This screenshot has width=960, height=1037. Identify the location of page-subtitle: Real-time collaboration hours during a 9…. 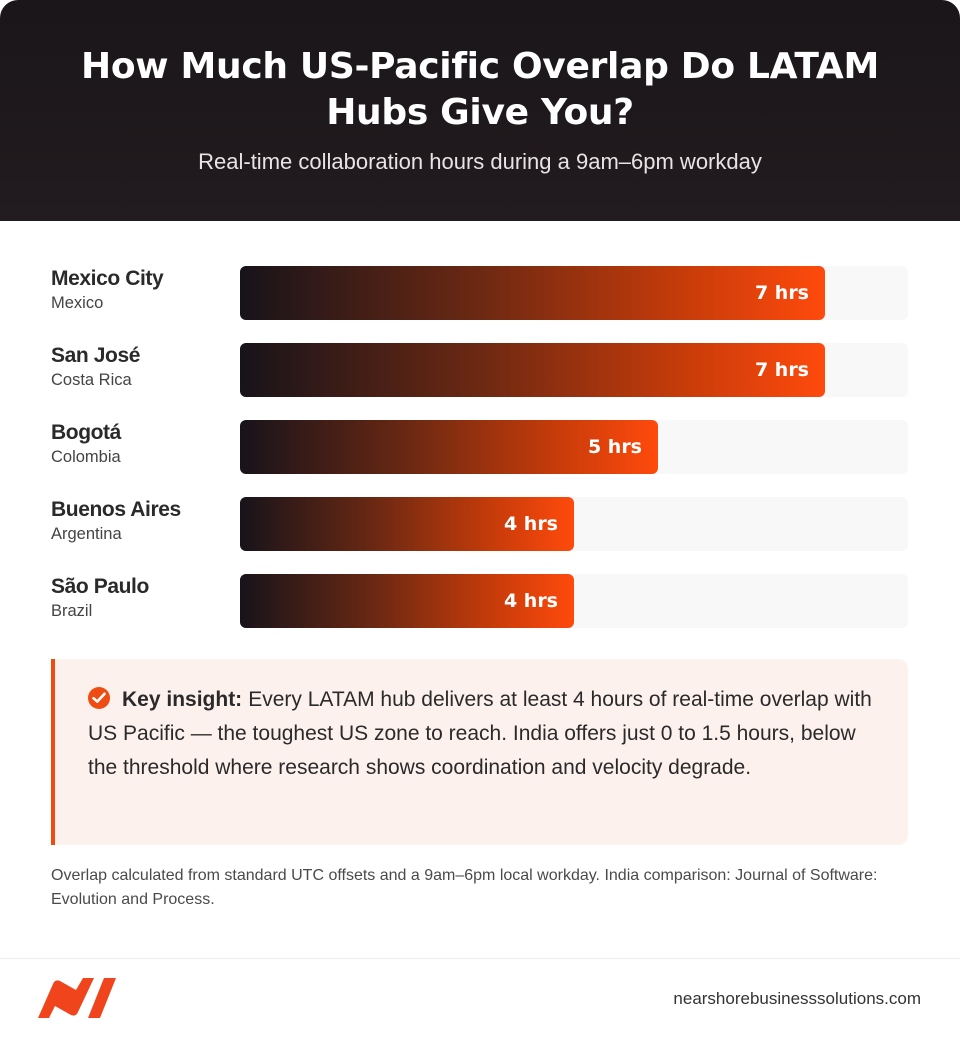
(480, 161).